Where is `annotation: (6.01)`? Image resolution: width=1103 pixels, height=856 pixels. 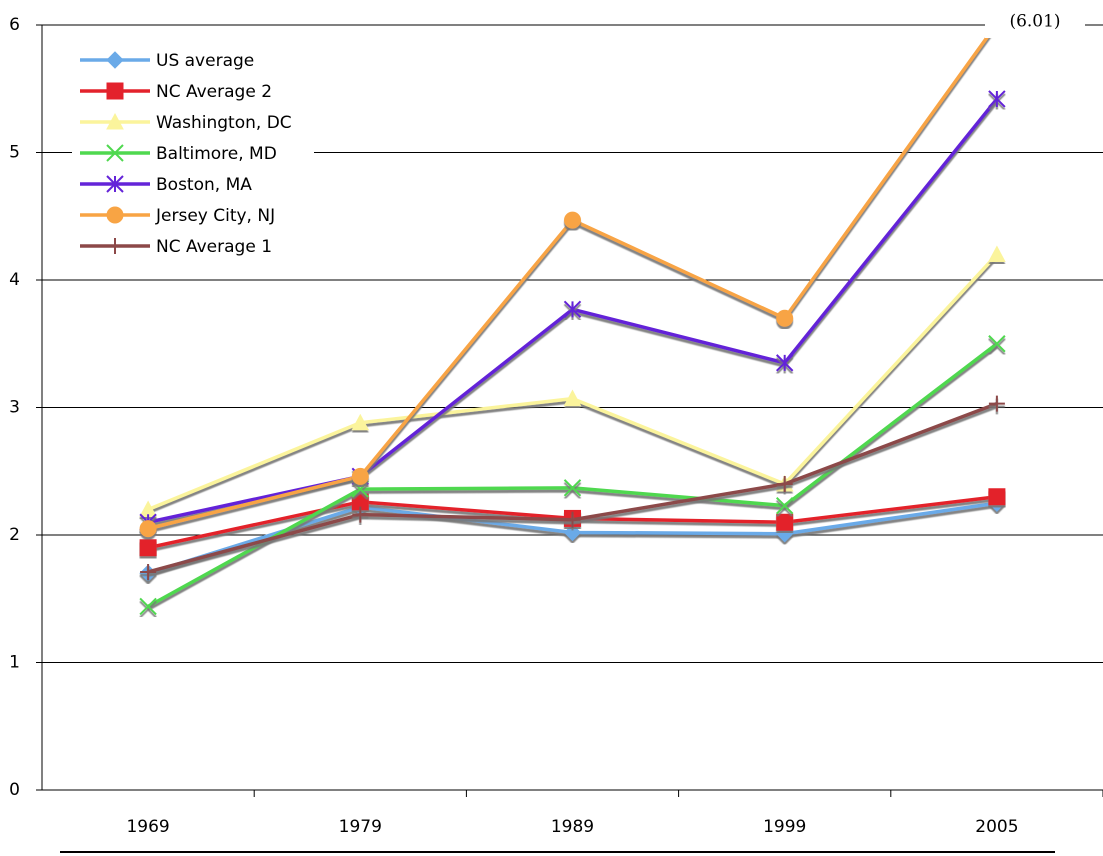 annotation: (6.01) is located at coordinates (1034, 22).